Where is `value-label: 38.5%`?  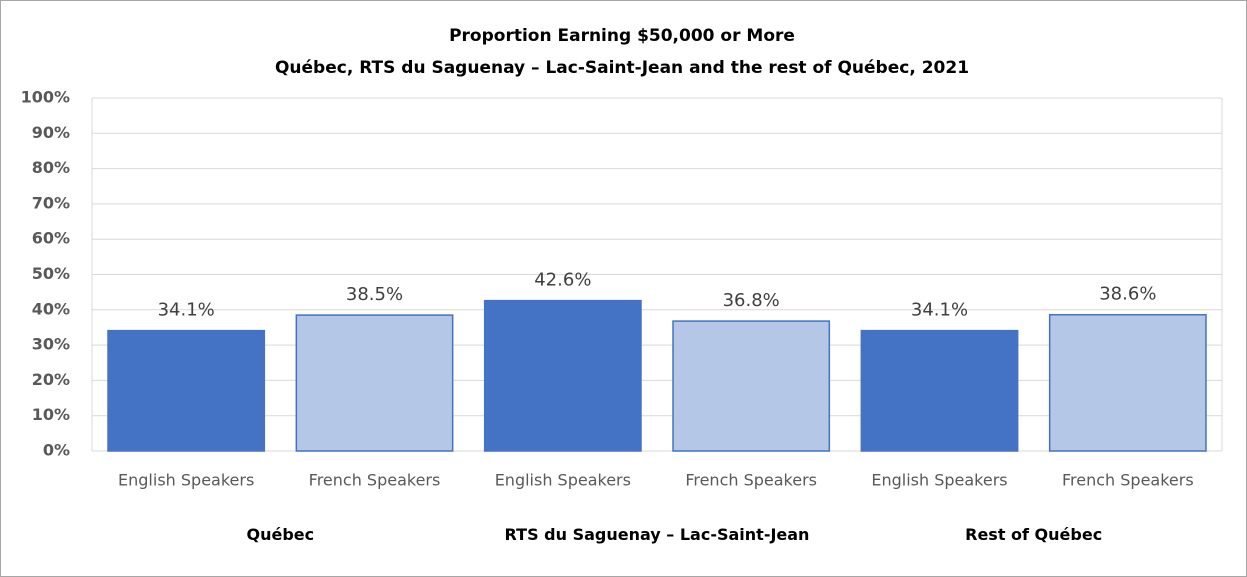 value-label: 38.5% is located at coordinates (374, 294).